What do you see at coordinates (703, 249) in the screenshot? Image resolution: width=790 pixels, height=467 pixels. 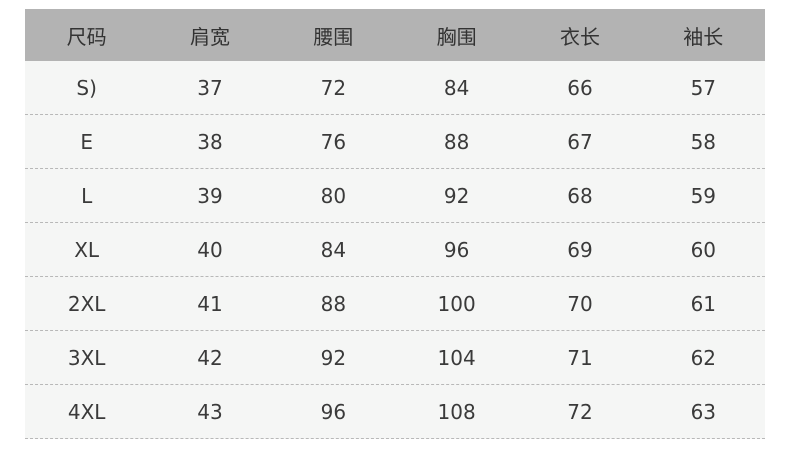 I see `table-cell: 60` at bounding box center [703, 249].